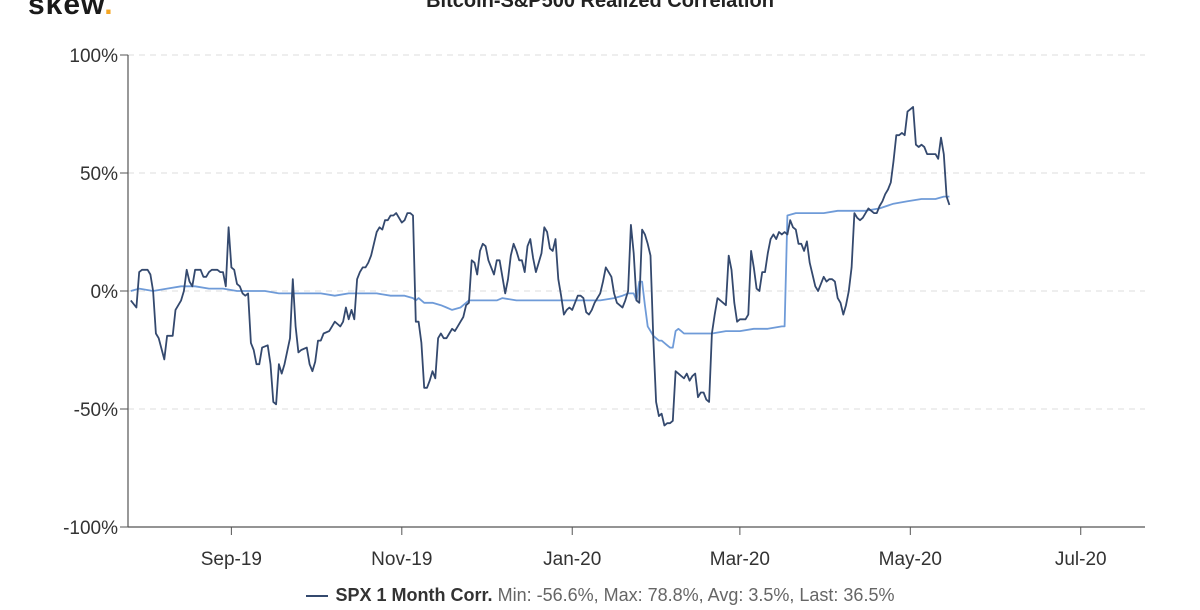 This screenshot has width=1200, height=610. Describe the element at coordinates (654, 548) in the screenshot. I see `x-axis: Sep-19 Nov-19 Jan-20 Mar-20 May-20 Jul-20` at that location.